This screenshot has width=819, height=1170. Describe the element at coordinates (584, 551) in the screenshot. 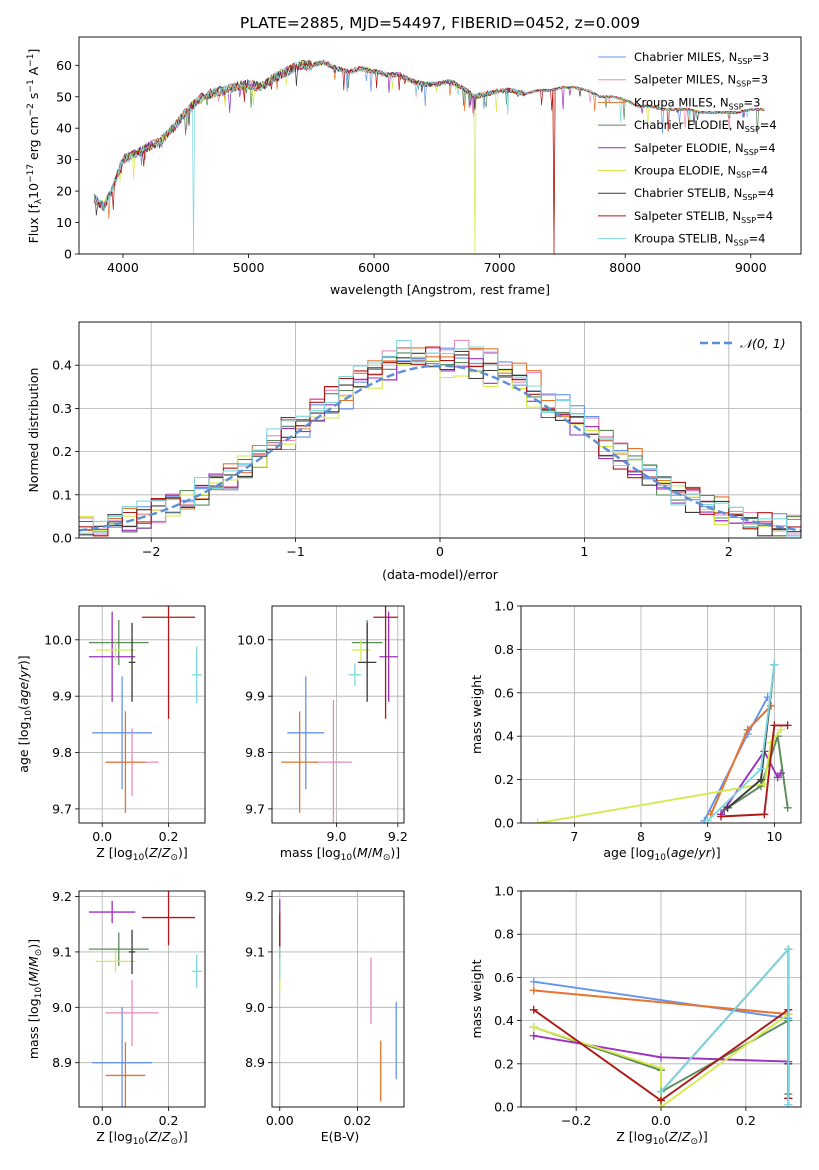

I see `x-tick-label: 1` at that location.